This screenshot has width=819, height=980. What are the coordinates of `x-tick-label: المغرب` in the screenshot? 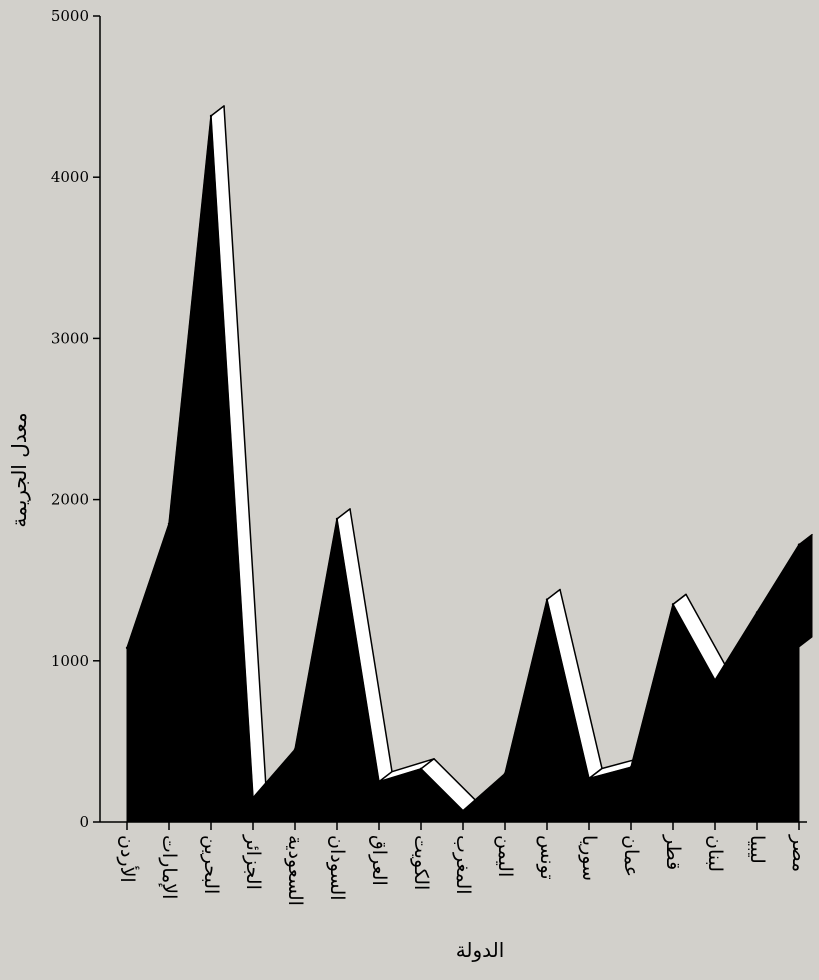 It's located at (463, 865).